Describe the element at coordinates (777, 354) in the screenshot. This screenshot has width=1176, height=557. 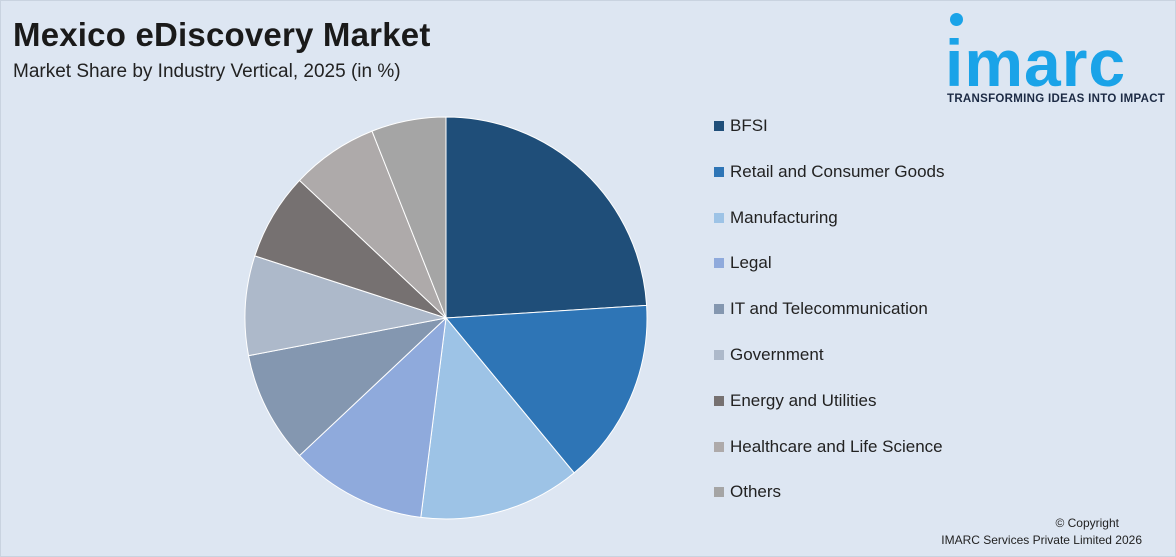
I see `legend-label: Government` at that location.